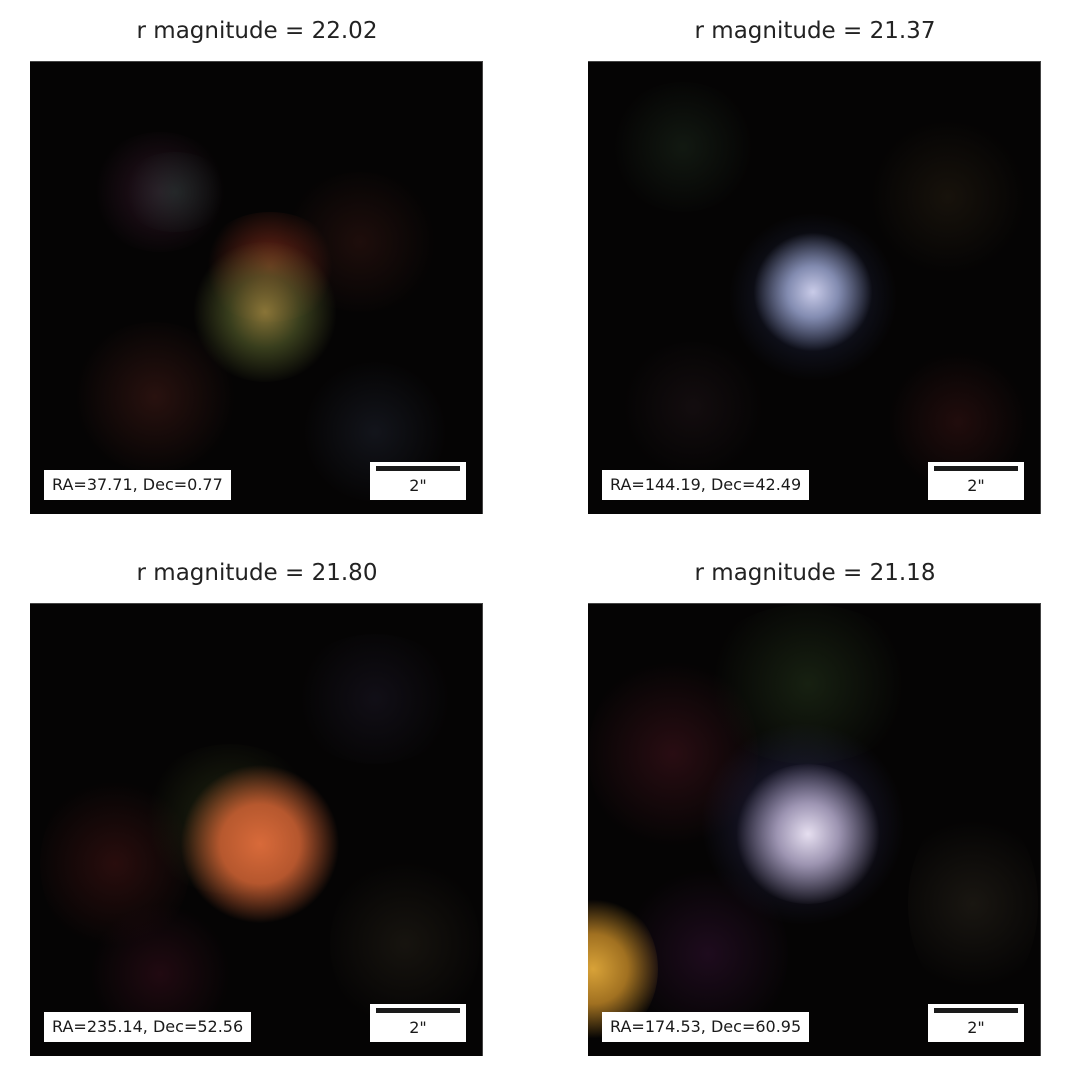  What do you see at coordinates (148, 1027) in the screenshot?
I see `coordinates-label: RA=235.14, Dec=52.56` at bounding box center [148, 1027].